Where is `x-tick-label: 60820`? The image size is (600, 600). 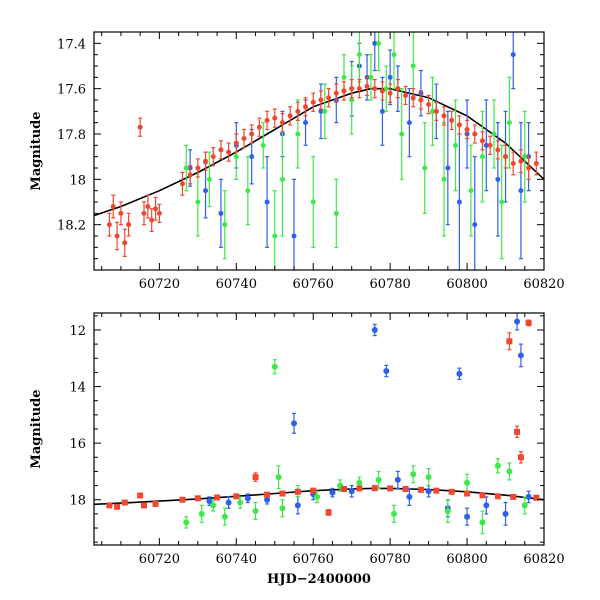 x-tick-label: 60820 is located at coordinates (543, 559).